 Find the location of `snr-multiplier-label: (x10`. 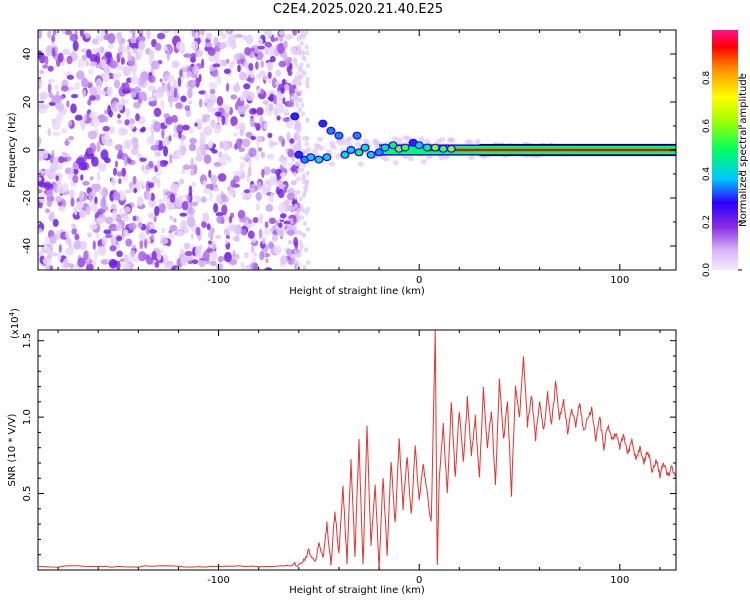

snr-multiplier-label: (x10 is located at coordinates (15, 327).